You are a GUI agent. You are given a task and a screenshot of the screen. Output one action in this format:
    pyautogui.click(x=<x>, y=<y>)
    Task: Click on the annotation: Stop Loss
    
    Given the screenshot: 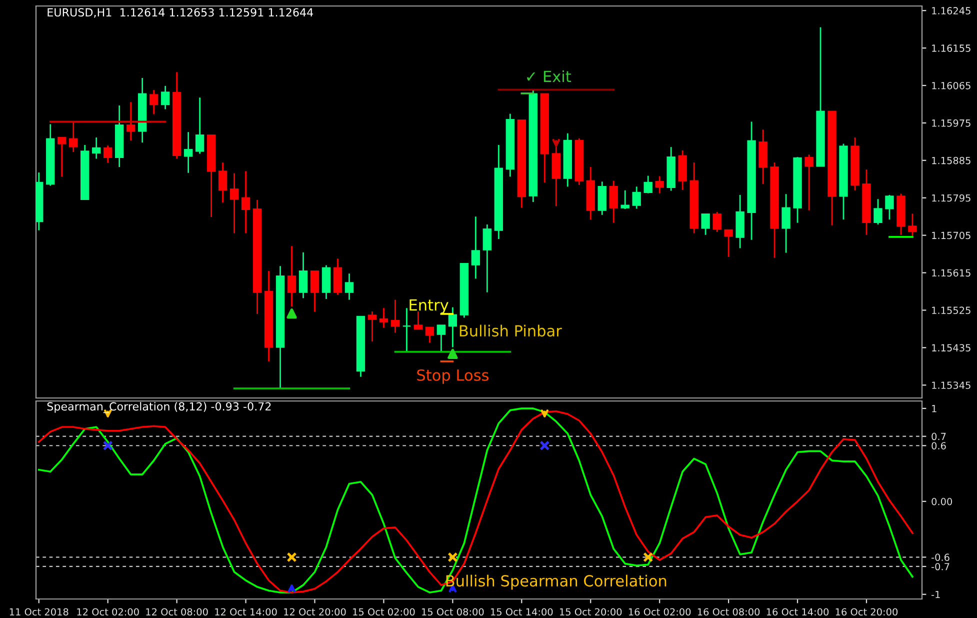 What is the action you would take?
    pyautogui.click(x=452, y=376)
    